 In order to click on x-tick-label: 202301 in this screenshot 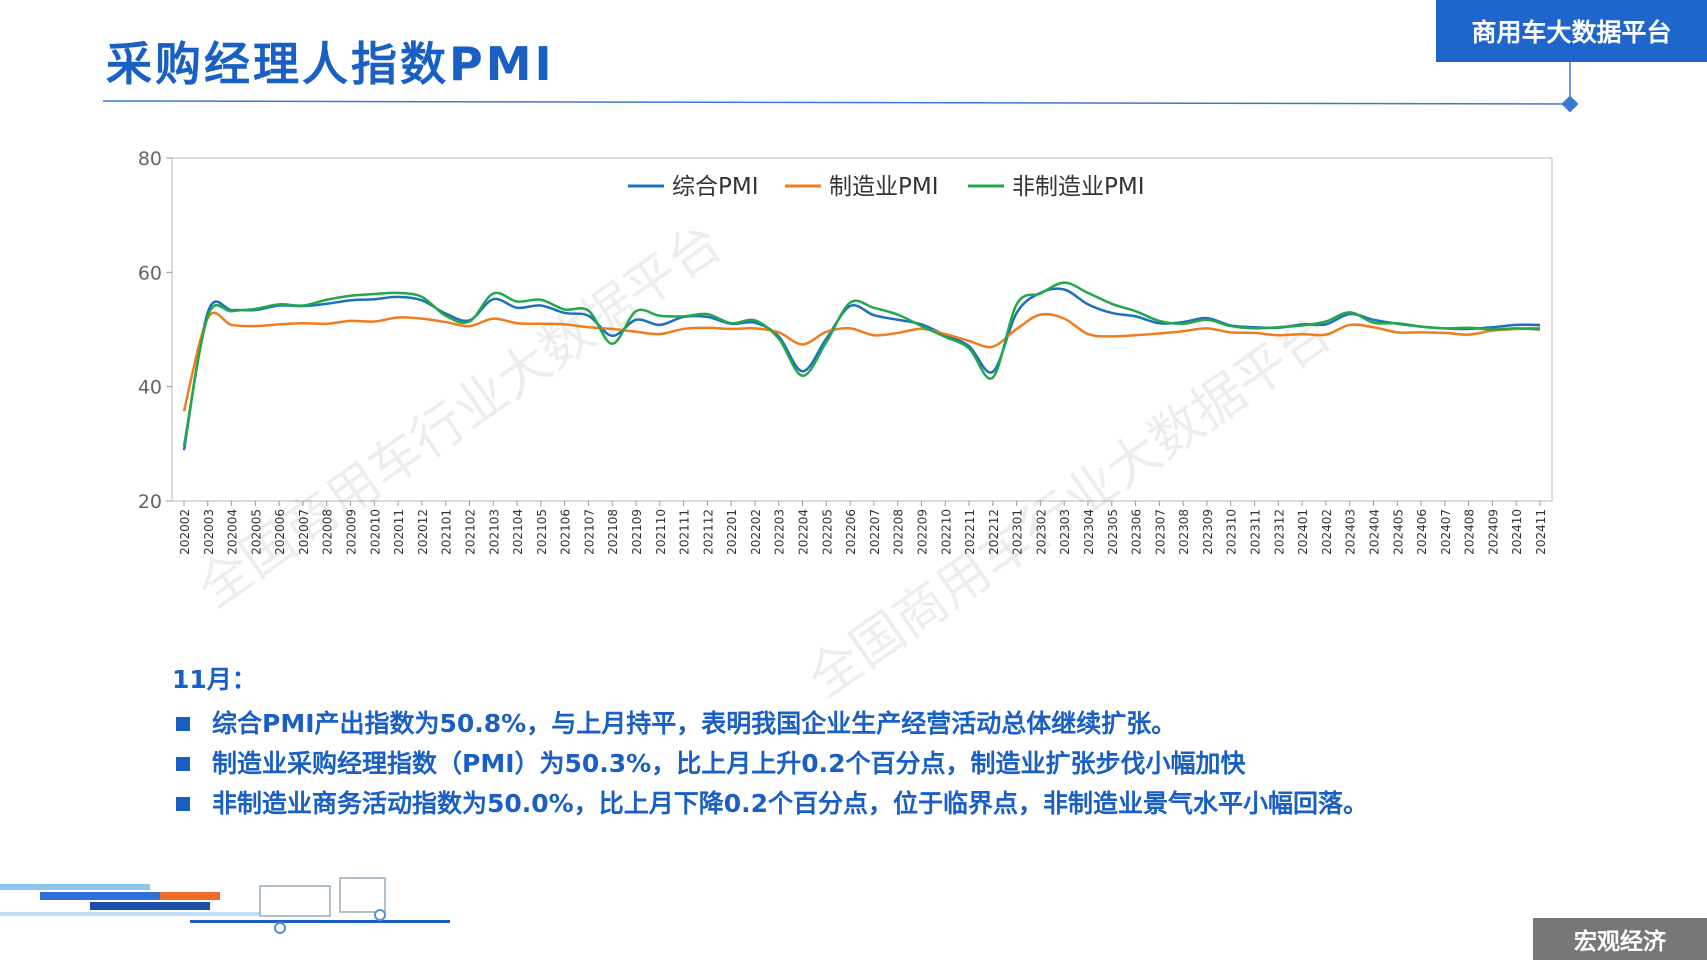, I will do `click(1018, 532)`.